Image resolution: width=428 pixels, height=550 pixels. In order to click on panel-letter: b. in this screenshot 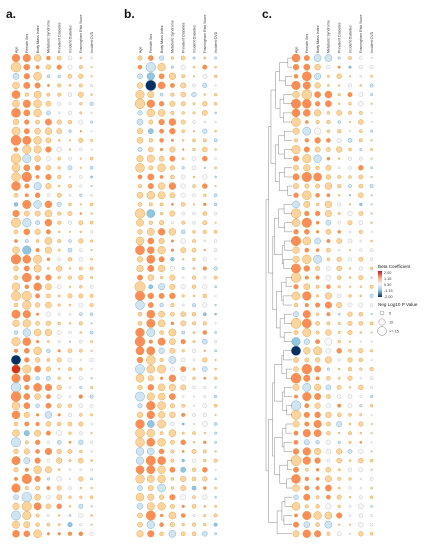, I will do `click(129, 14)`.